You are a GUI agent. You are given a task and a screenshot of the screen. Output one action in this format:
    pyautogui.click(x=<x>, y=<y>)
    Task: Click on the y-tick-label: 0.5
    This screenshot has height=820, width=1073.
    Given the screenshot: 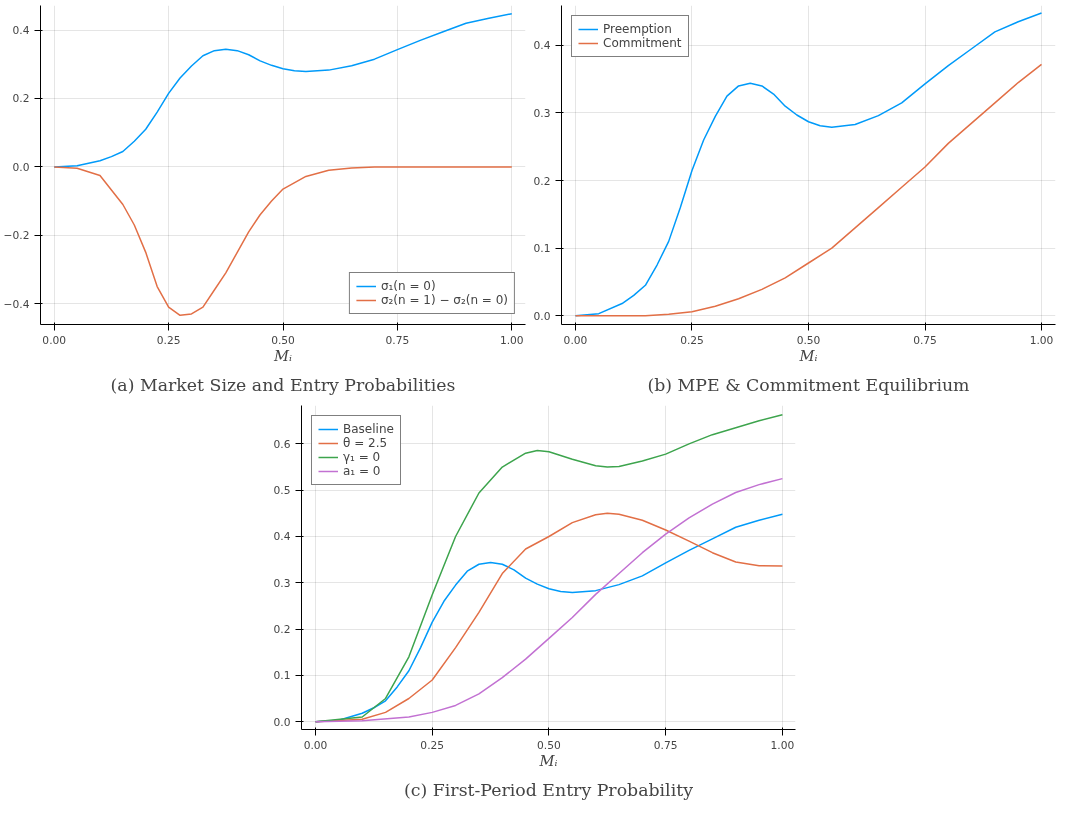 What is the action you would take?
    pyautogui.click(x=282, y=491)
    